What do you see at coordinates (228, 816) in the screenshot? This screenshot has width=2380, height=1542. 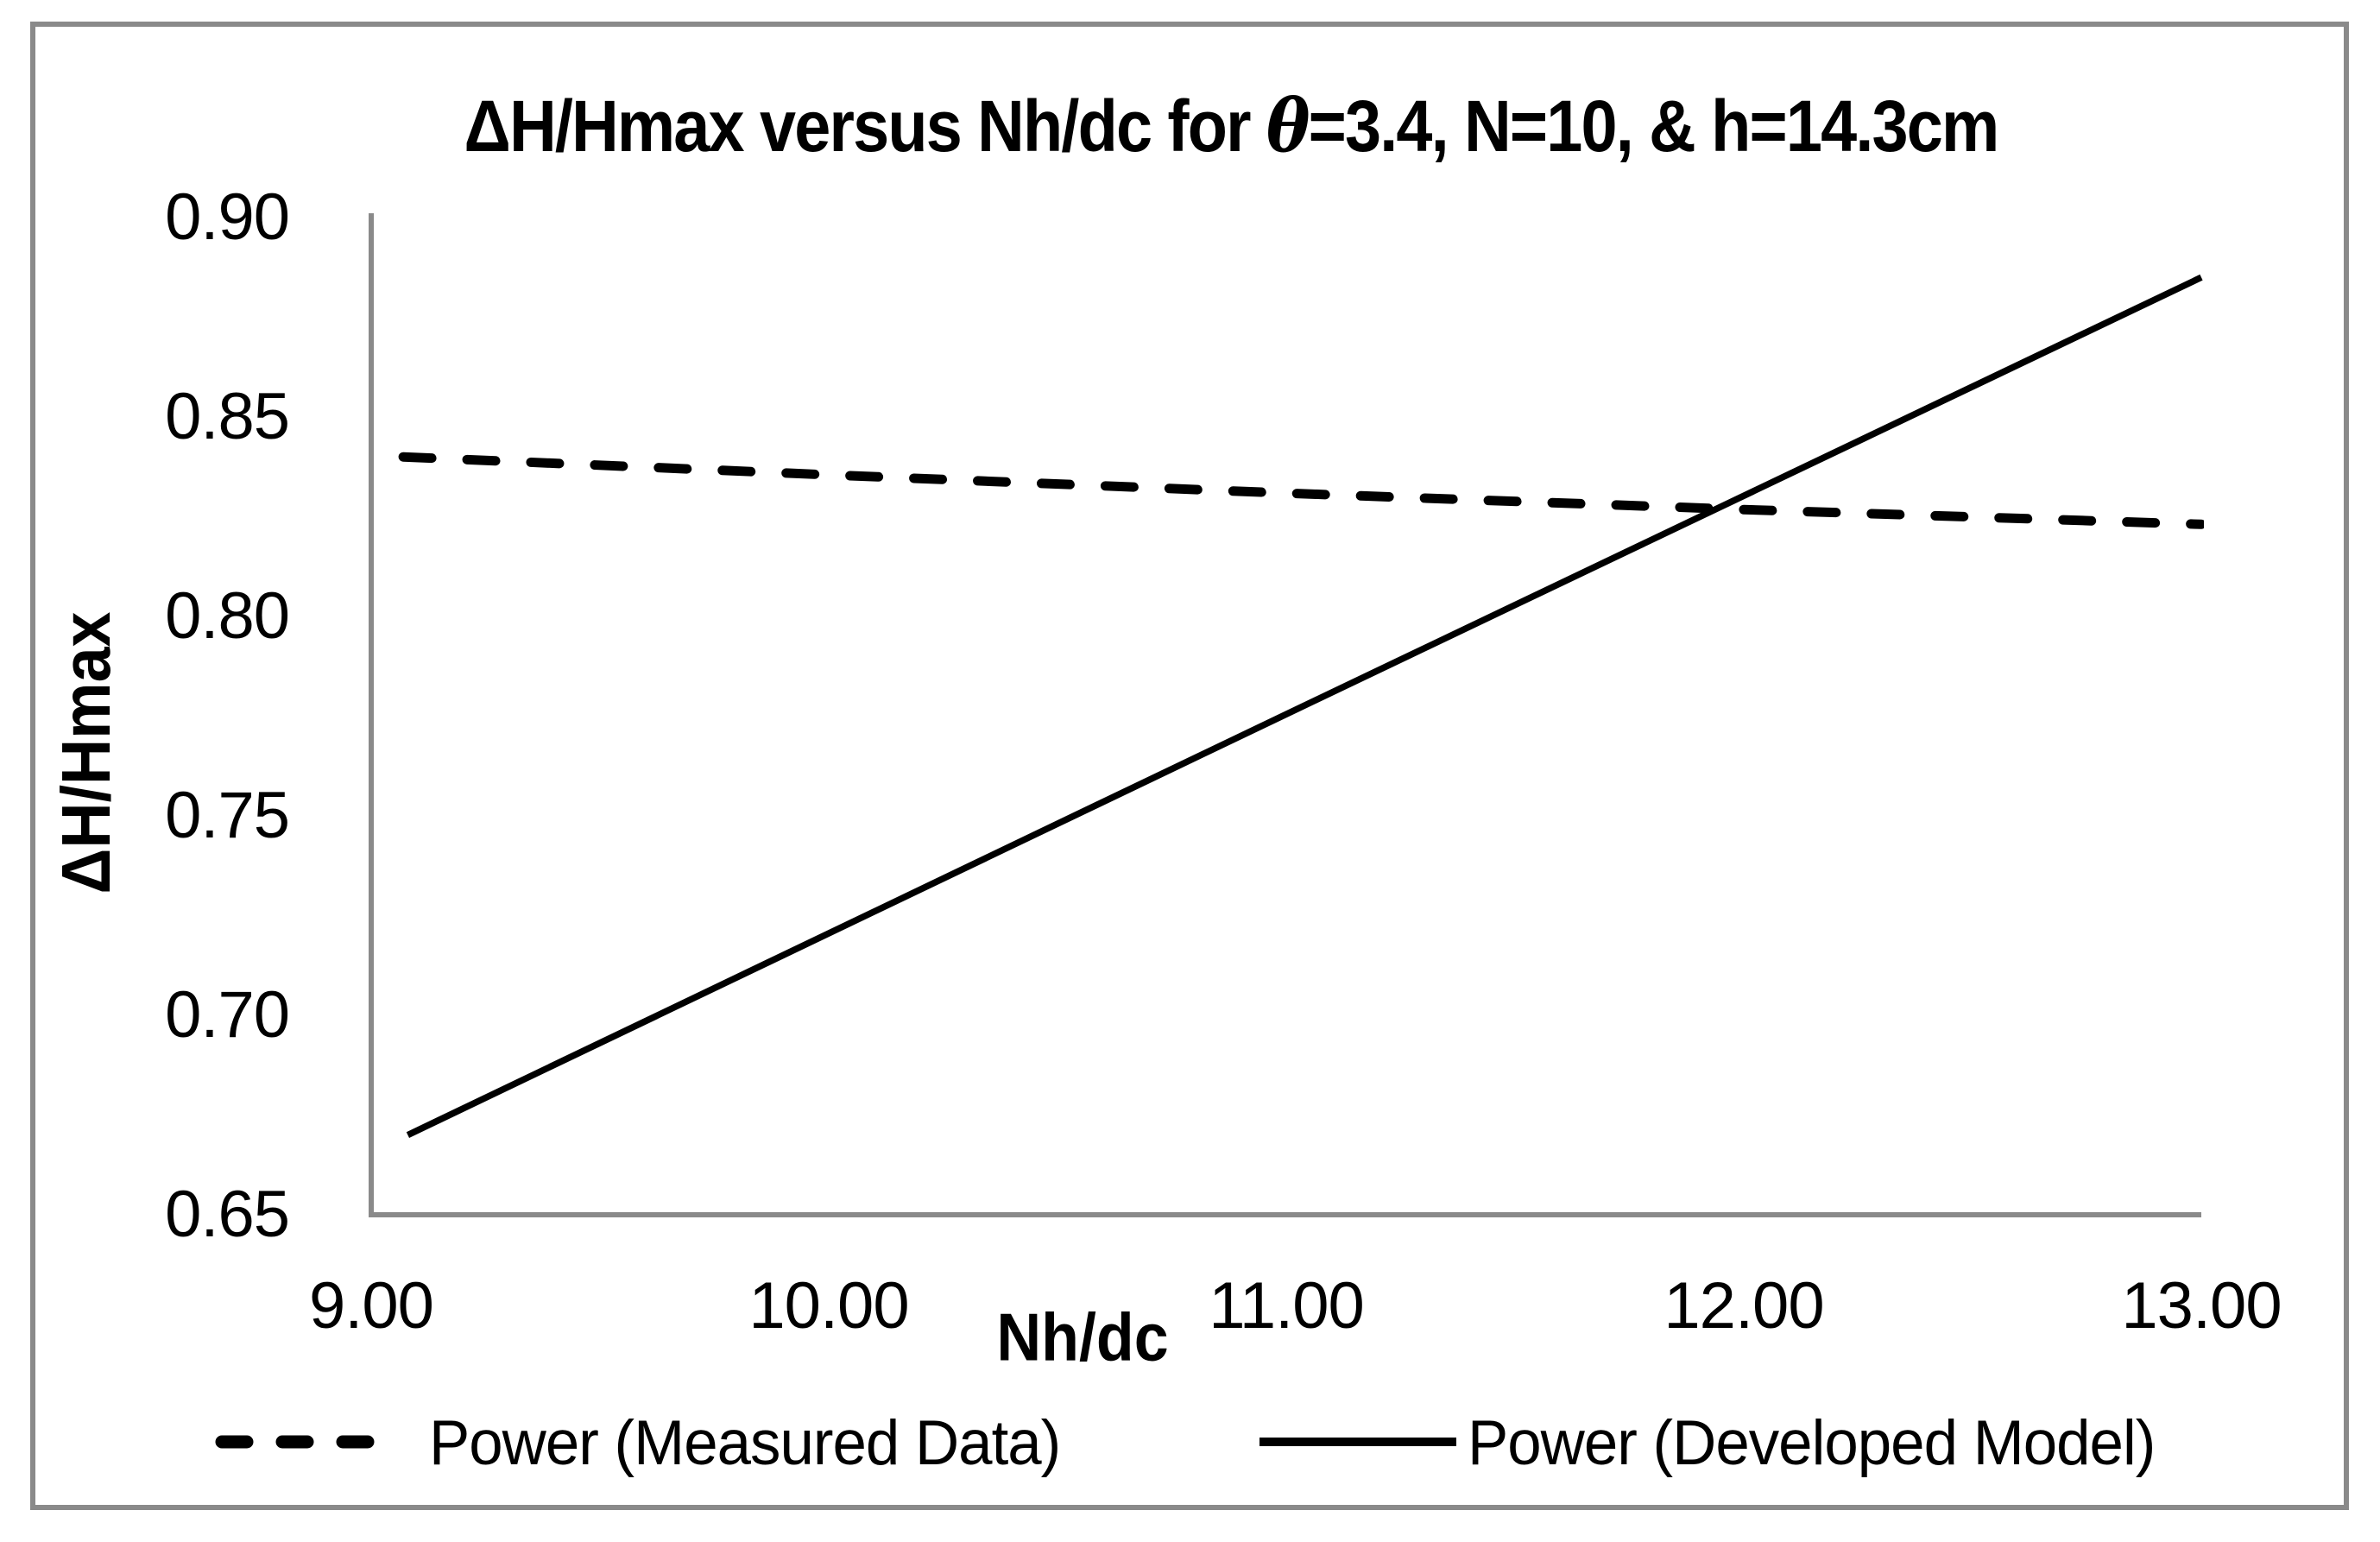 I see `y-tick-label-075: 0.75` at bounding box center [228, 816].